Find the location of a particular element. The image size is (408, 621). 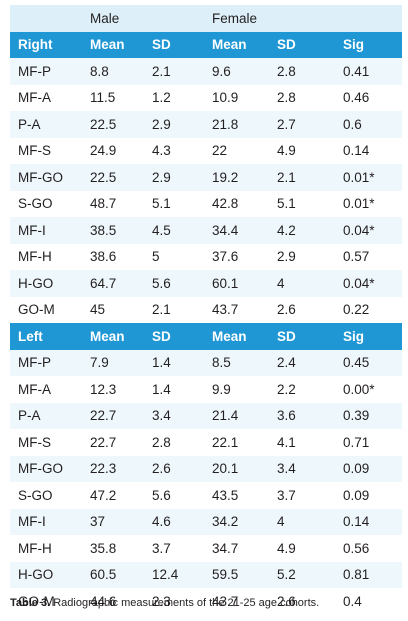

table-cell: 0.56 is located at coordinates (356, 548).